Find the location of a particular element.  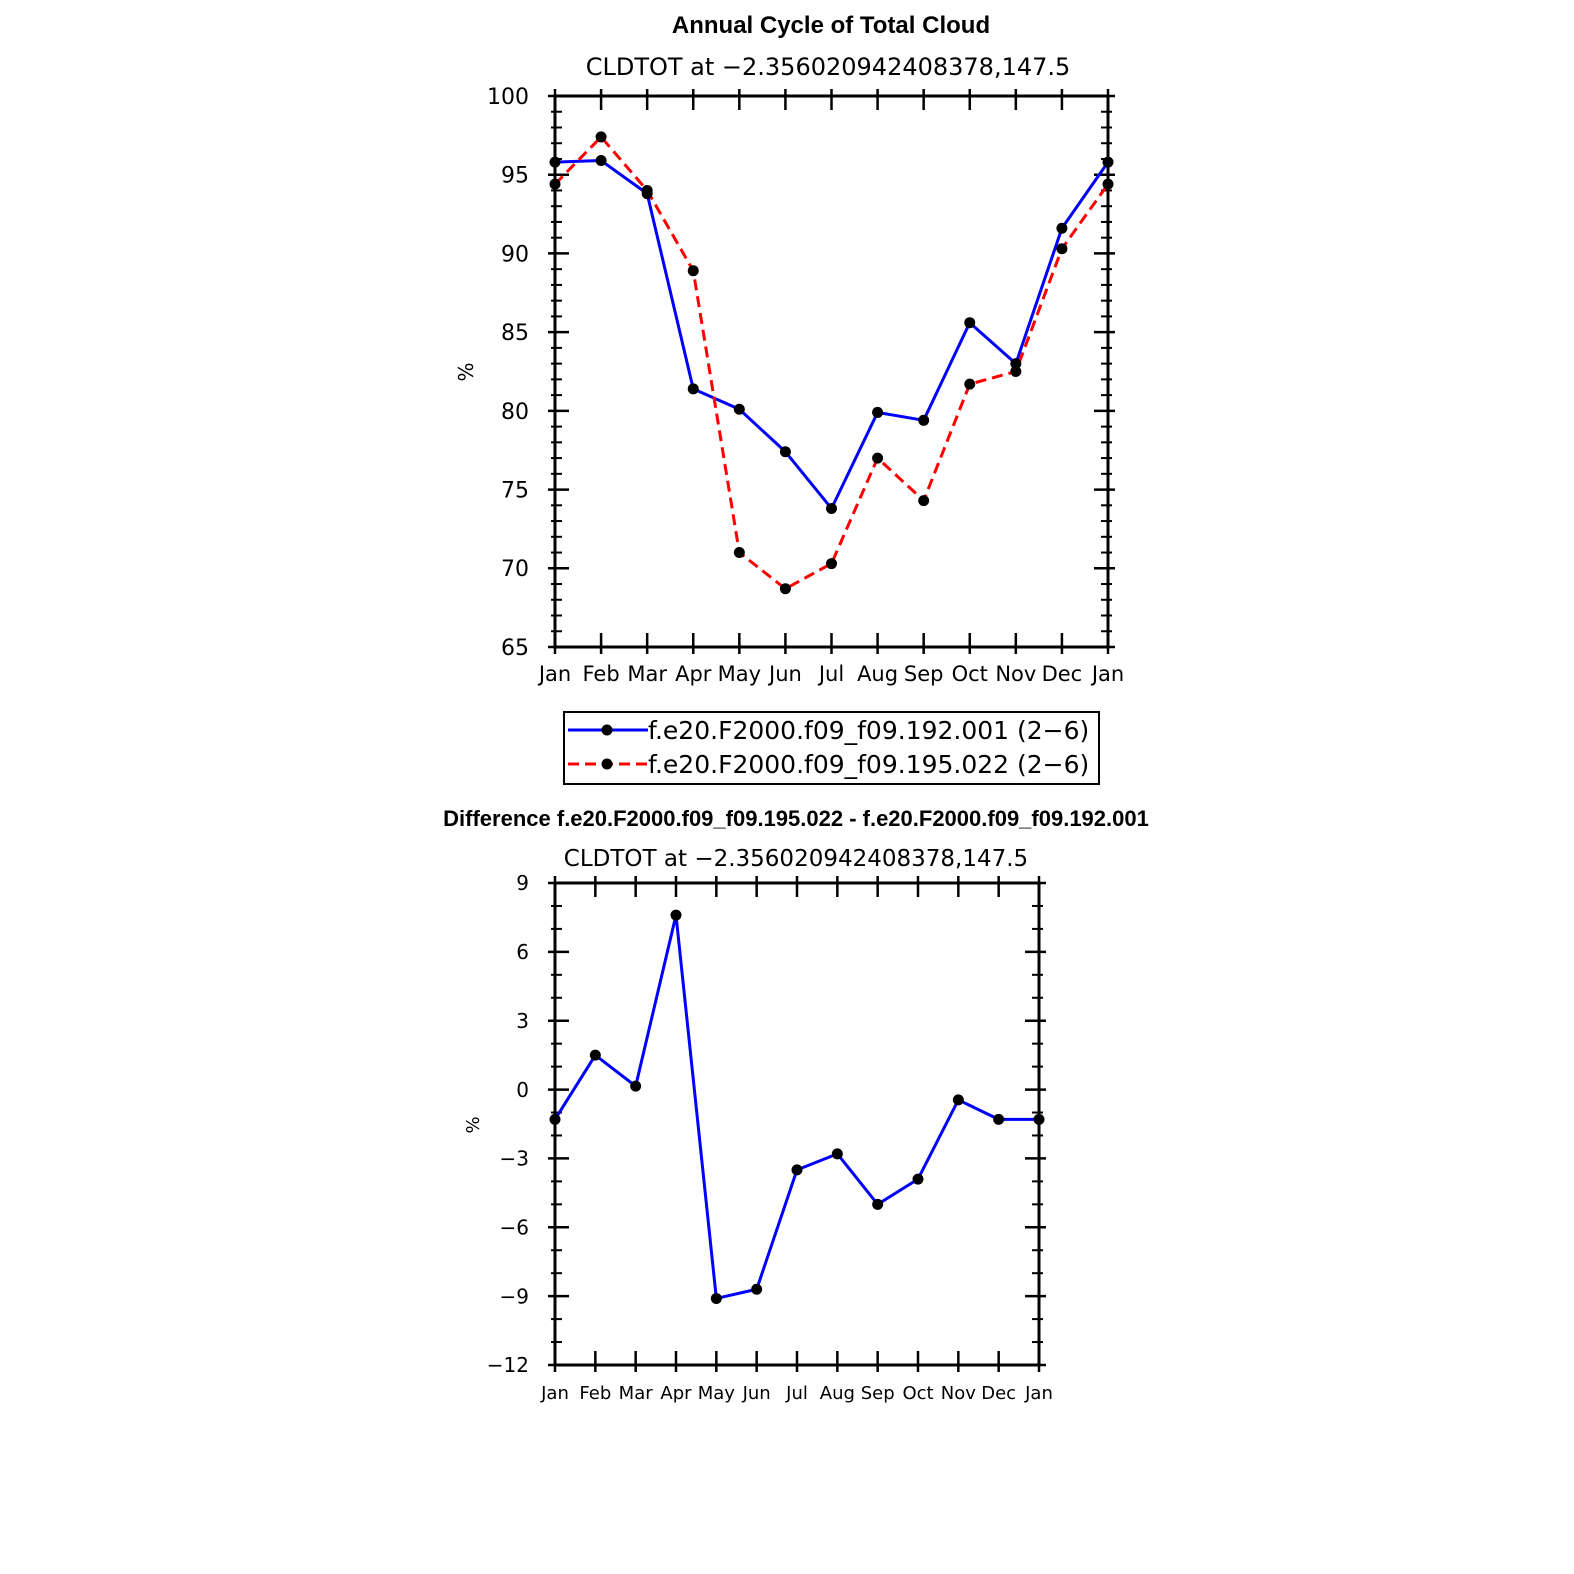

legend-label-series-1: f.e20.F2000.f09_f09.192.001 (2−6) is located at coordinates (868, 730).